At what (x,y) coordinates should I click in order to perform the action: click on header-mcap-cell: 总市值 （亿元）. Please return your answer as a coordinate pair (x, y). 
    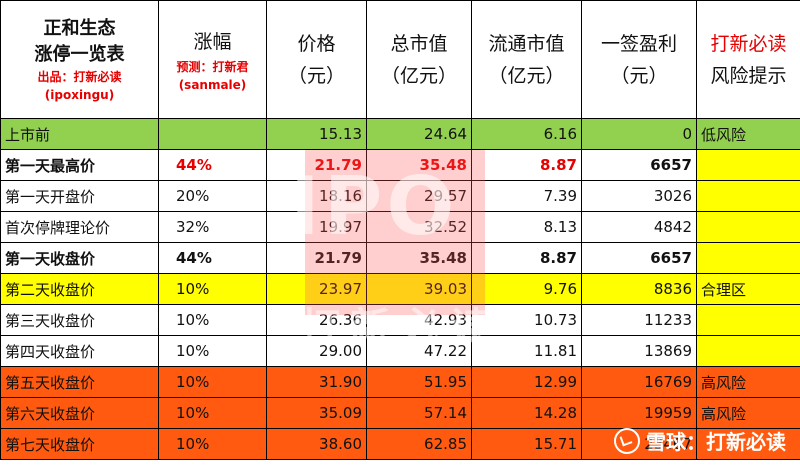
    Looking at the image, I should click on (419, 59).